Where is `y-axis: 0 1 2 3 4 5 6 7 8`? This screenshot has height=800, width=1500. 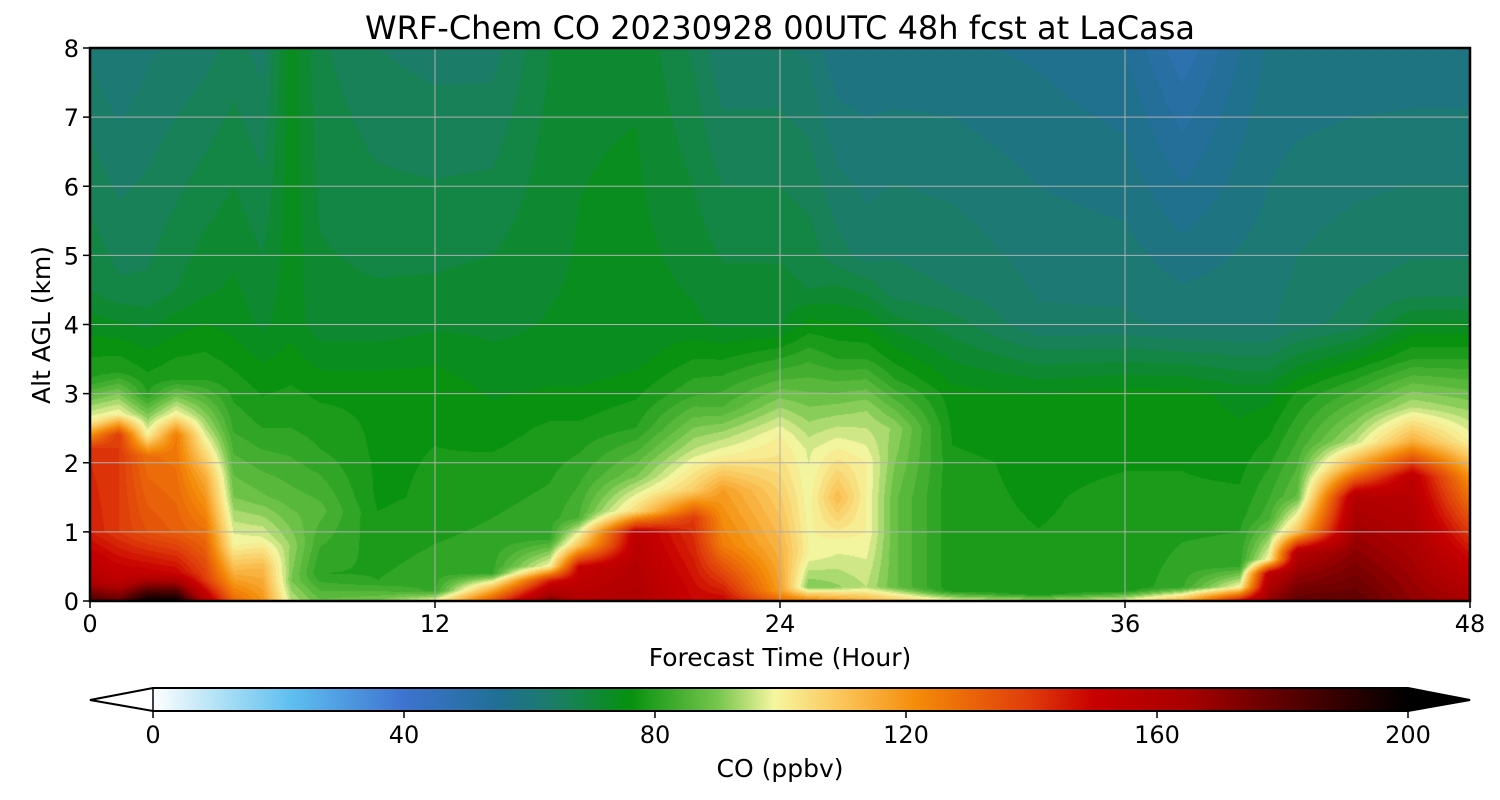 y-axis: 0 1 2 3 4 5 6 7 8 is located at coordinates (77, 325).